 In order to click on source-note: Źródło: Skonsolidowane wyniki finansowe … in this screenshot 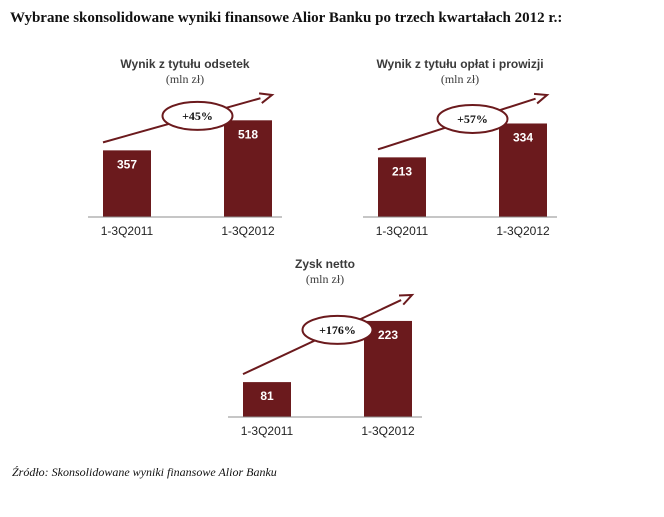, I will do `click(144, 472)`.